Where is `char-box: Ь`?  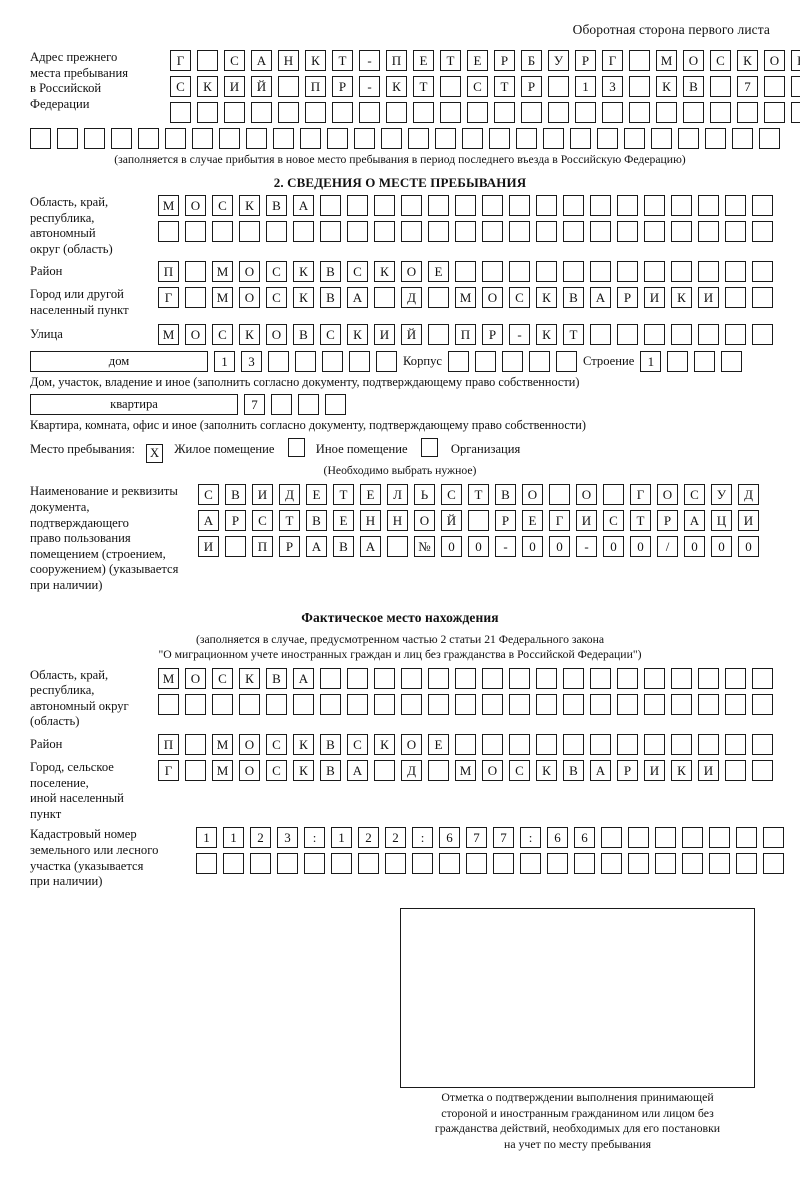 char-box: Ь is located at coordinates (424, 495).